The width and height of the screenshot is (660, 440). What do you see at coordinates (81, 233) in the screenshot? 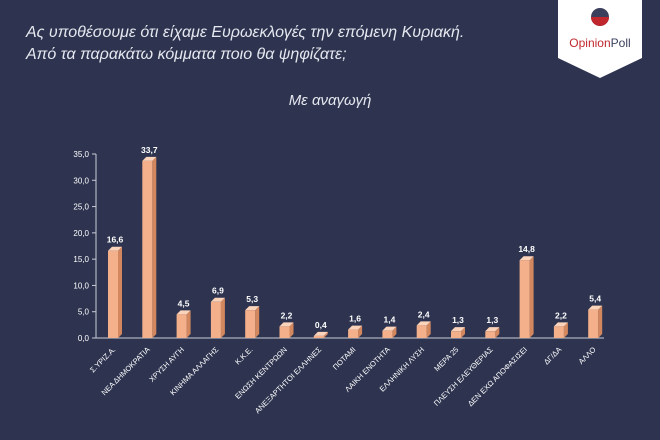
I see `y-tick-label: 20,0` at bounding box center [81, 233].